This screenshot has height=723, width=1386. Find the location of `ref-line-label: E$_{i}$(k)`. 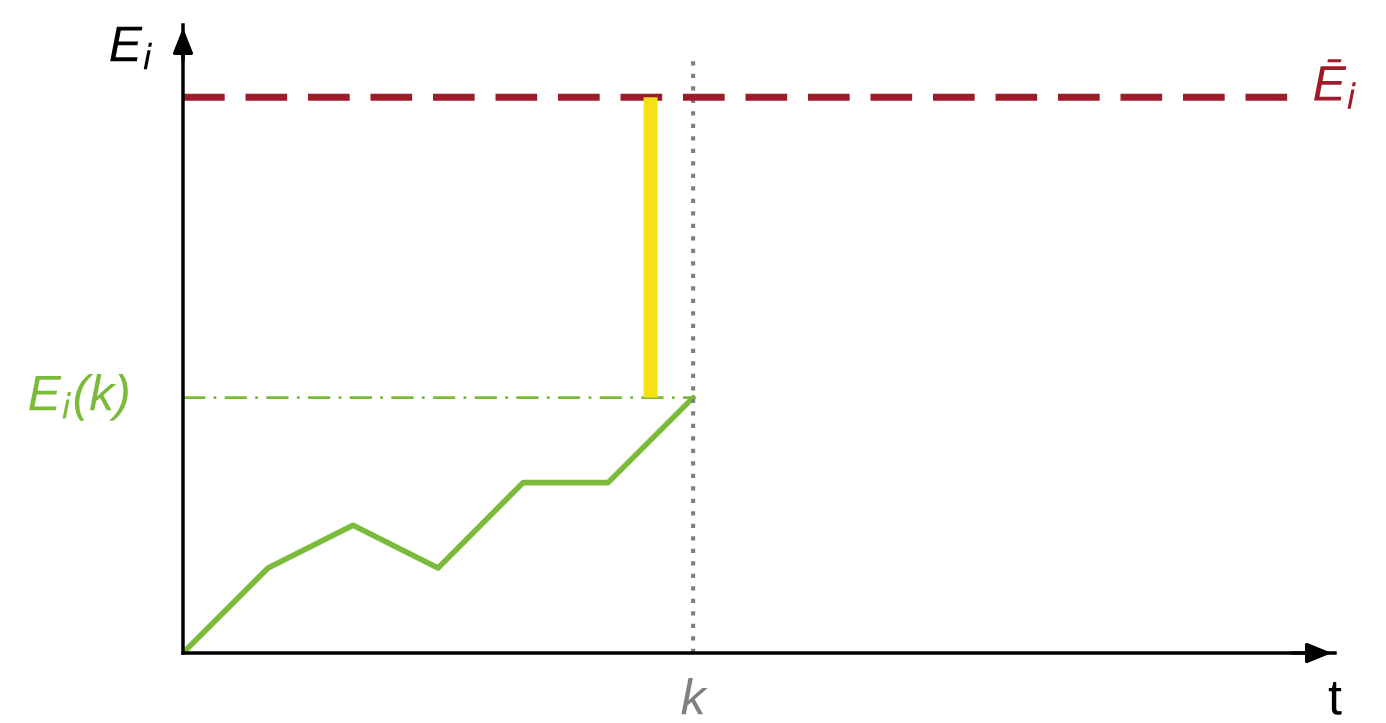

ref-line-label: E$_{i}$(k) is located at coordinates (78, 397).